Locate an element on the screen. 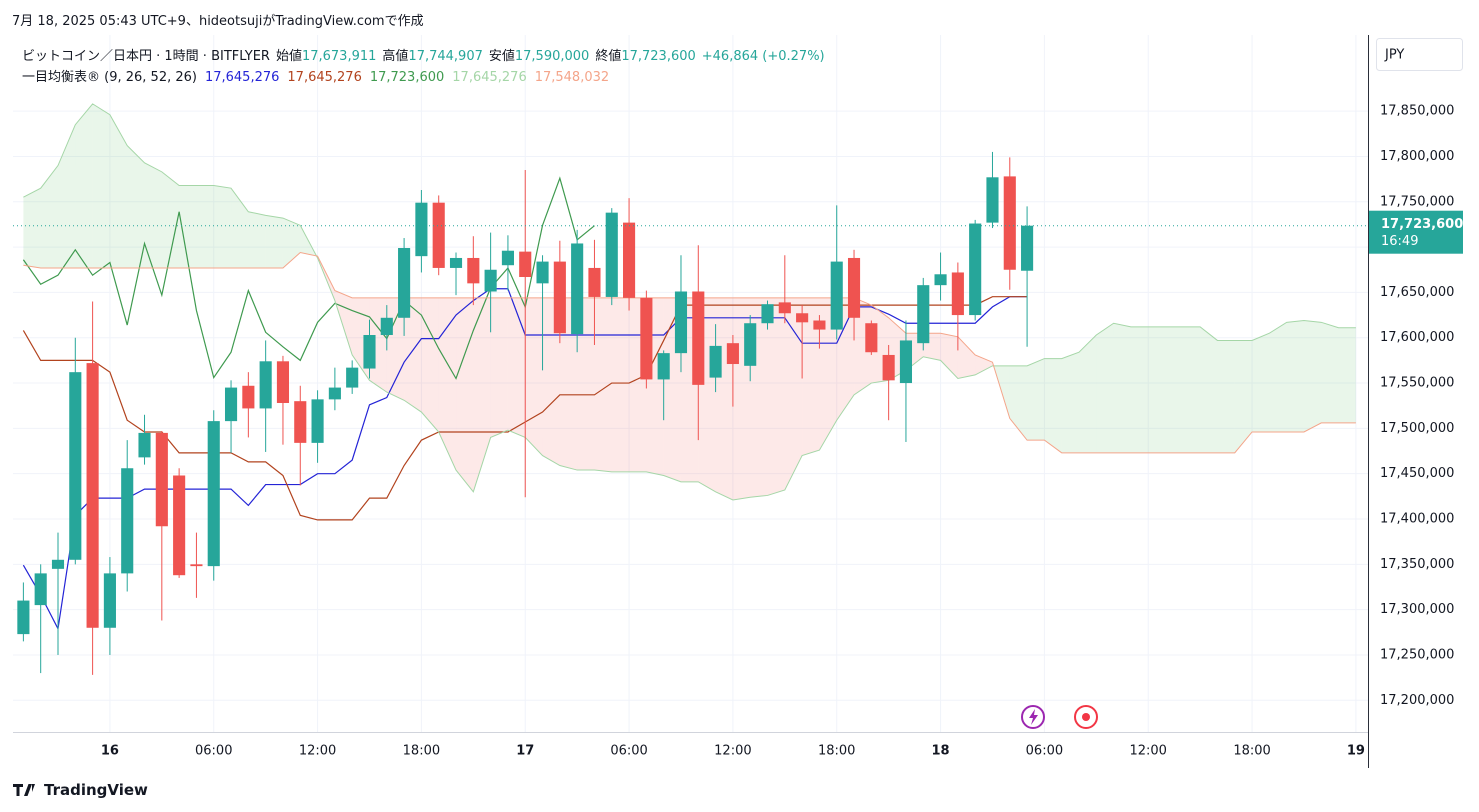 Image resolution: width=1479 pixels, height=812 pixels. last-price-label: 17,723,600 is located at coordinates (1422, 224).